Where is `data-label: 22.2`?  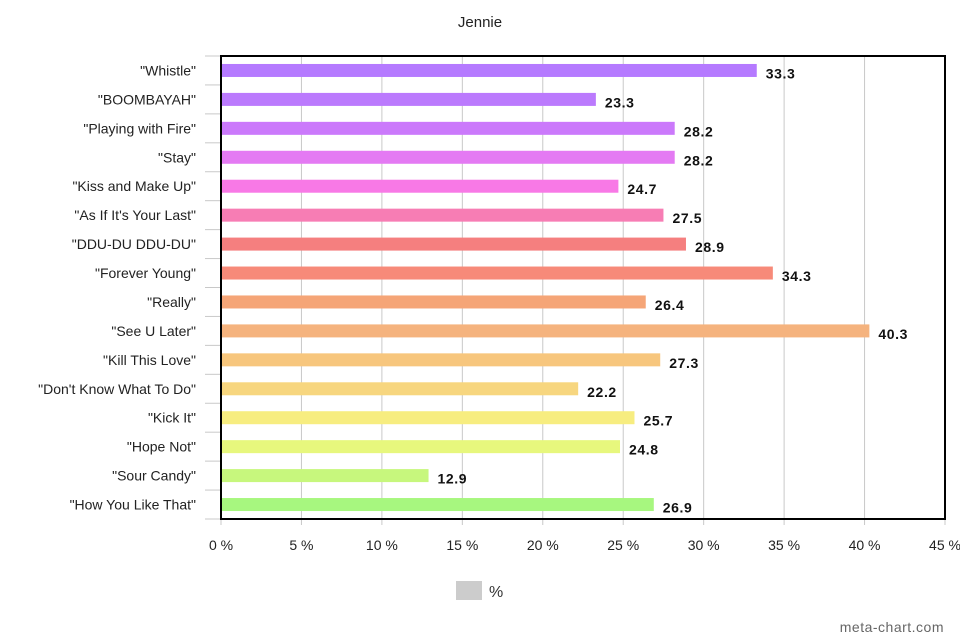
data-label: 22.2 is located at coordinates (602, 392).